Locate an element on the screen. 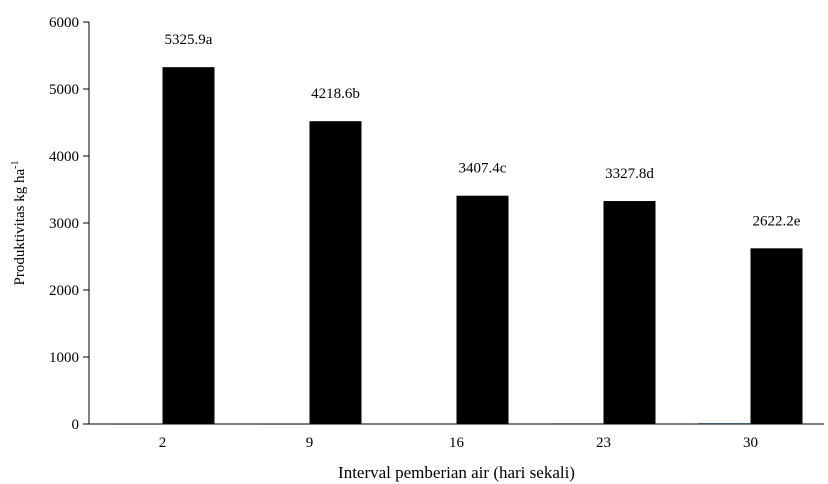  y-axis-title: Produktivitas kg ha-1 is located at coordinates (19, 222).